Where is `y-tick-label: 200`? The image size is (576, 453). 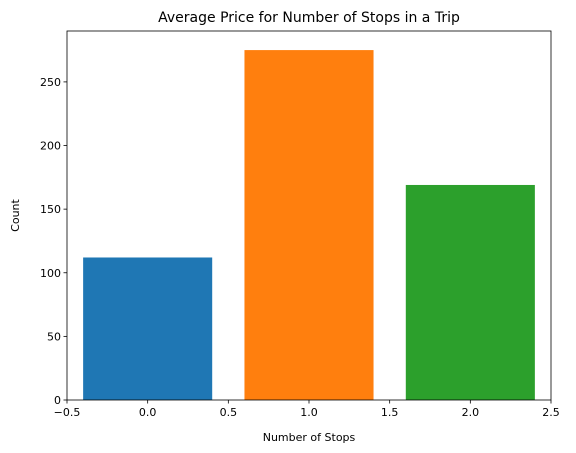 y-tick-label: 200 is located at coordinates (50, 146).